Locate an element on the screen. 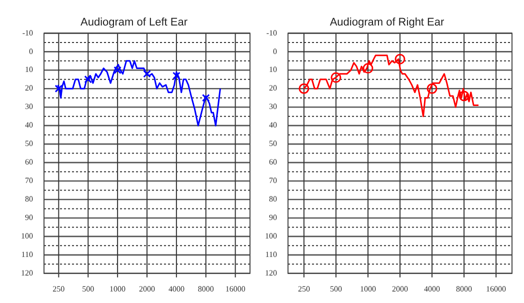 This screenshot has width=524, height=303. chart-title: Audiogram of Left Ear is located at coordinates (134, 22).